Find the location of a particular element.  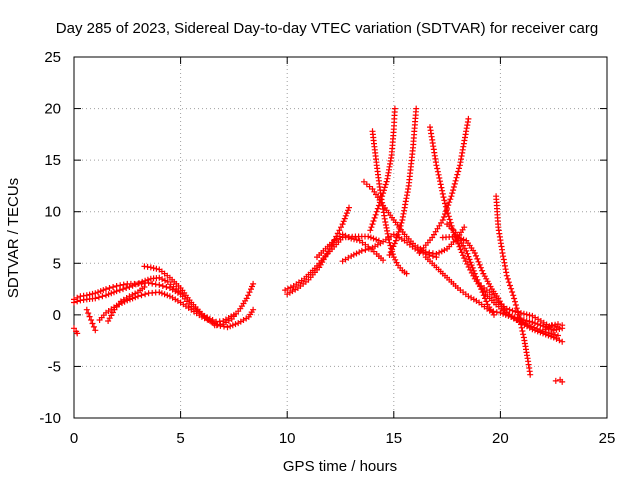

y-tick-label: 20 is located at coordinates (52, 109).